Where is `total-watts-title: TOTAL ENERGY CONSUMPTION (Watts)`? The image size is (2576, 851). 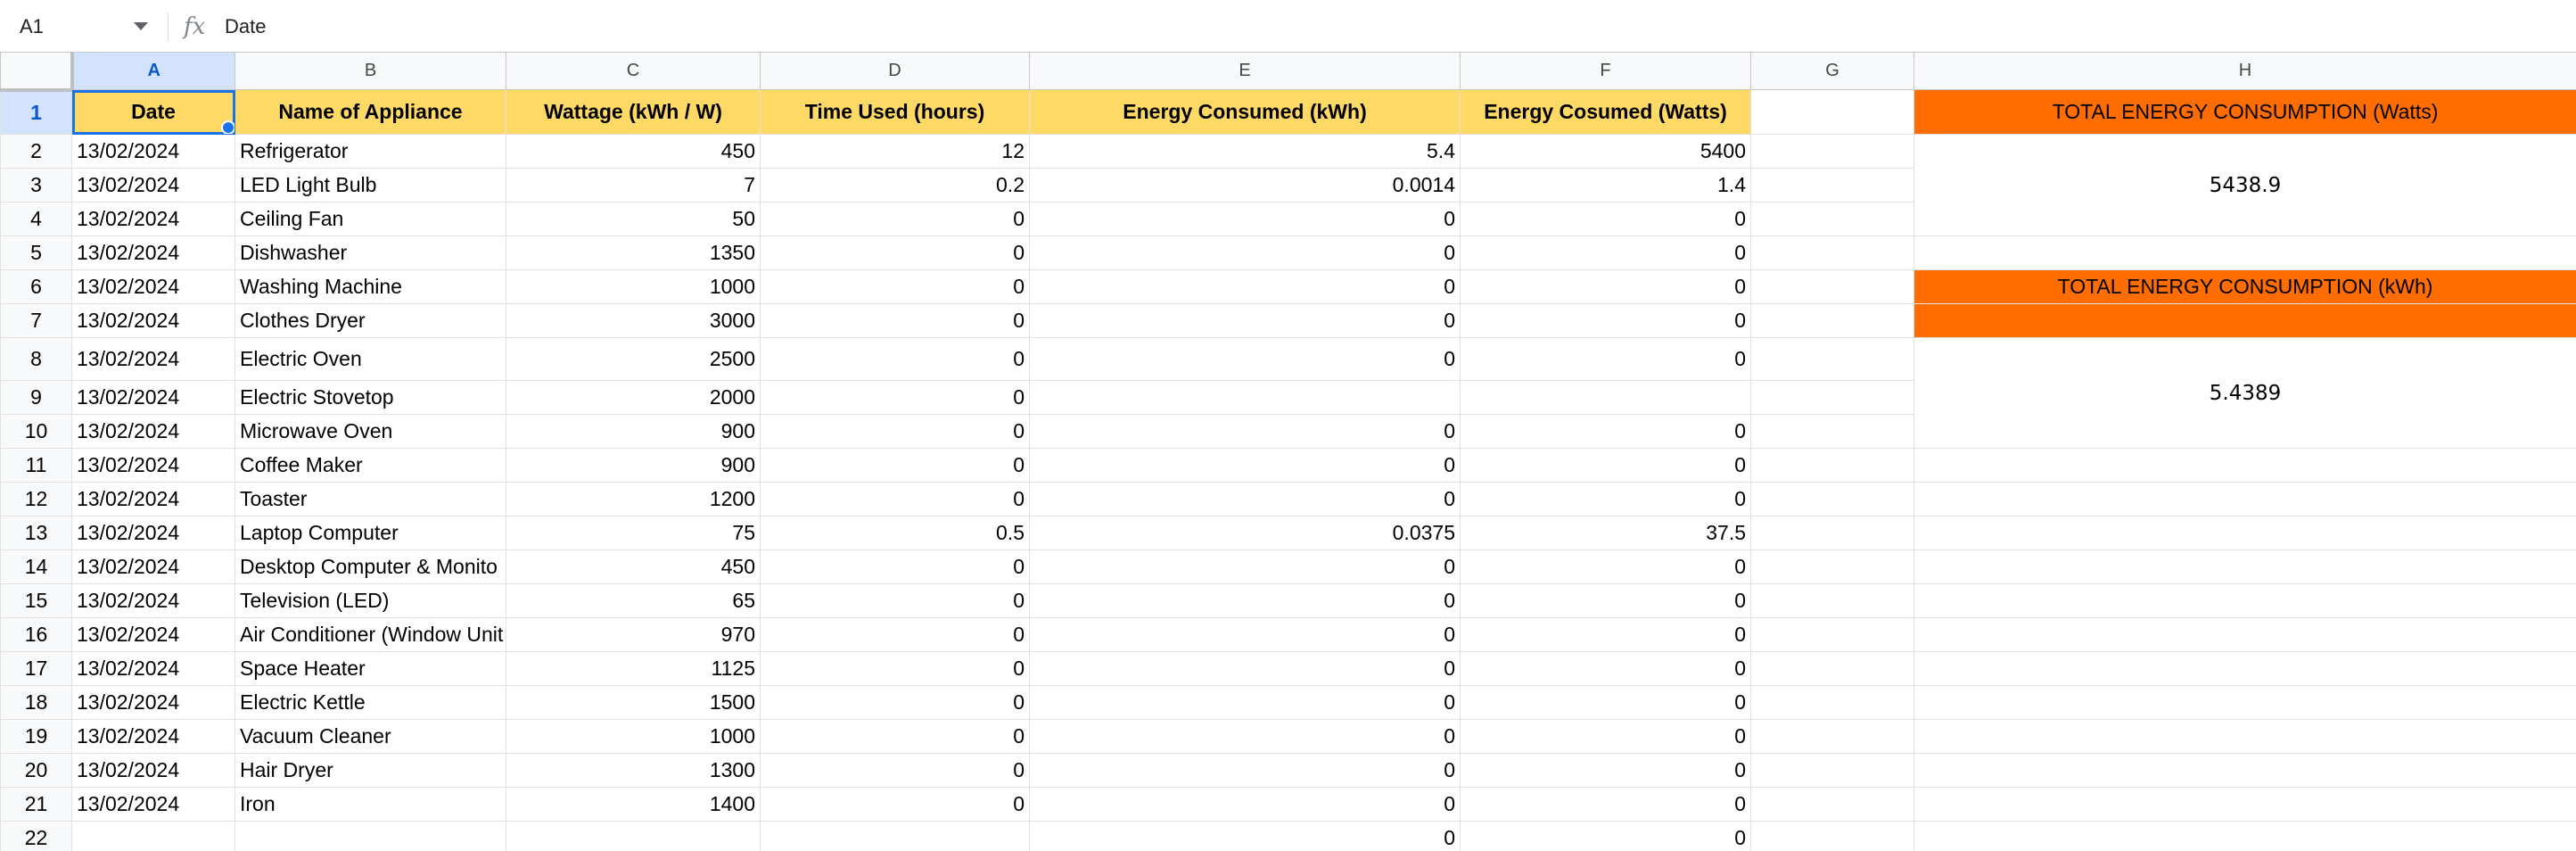 total-watts-title: TOTAL ENERGY CONSUMPTION (Watts) is located at coordinates (2244, 112).